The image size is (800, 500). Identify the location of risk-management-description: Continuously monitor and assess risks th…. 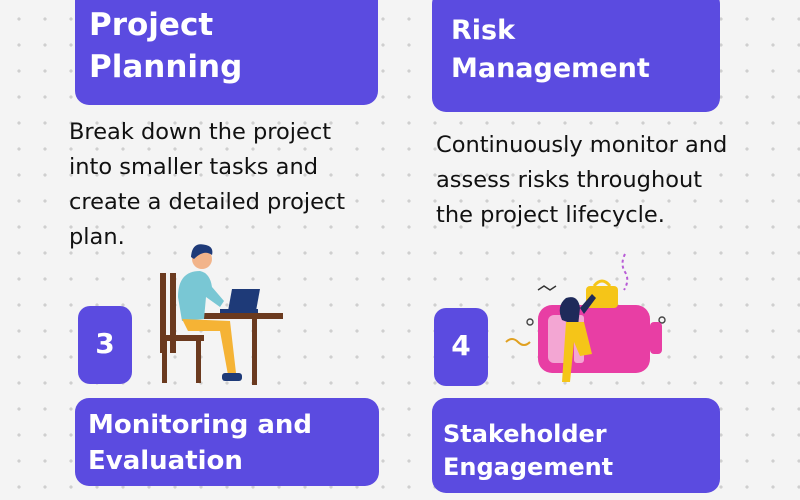
(581, 180).